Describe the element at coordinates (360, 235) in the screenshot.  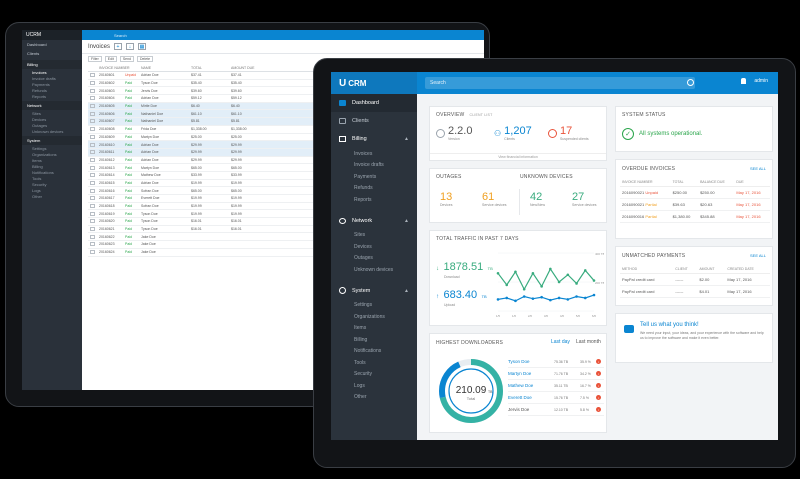
I see `sidebar-subitem: Sites` at that location.